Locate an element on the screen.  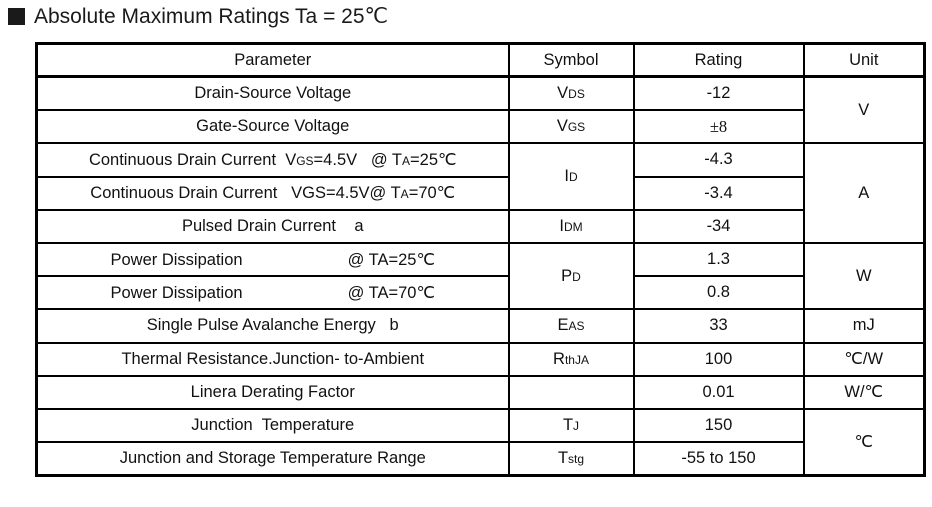
header-symbol: Symbol is located at coordinates (571, 60).